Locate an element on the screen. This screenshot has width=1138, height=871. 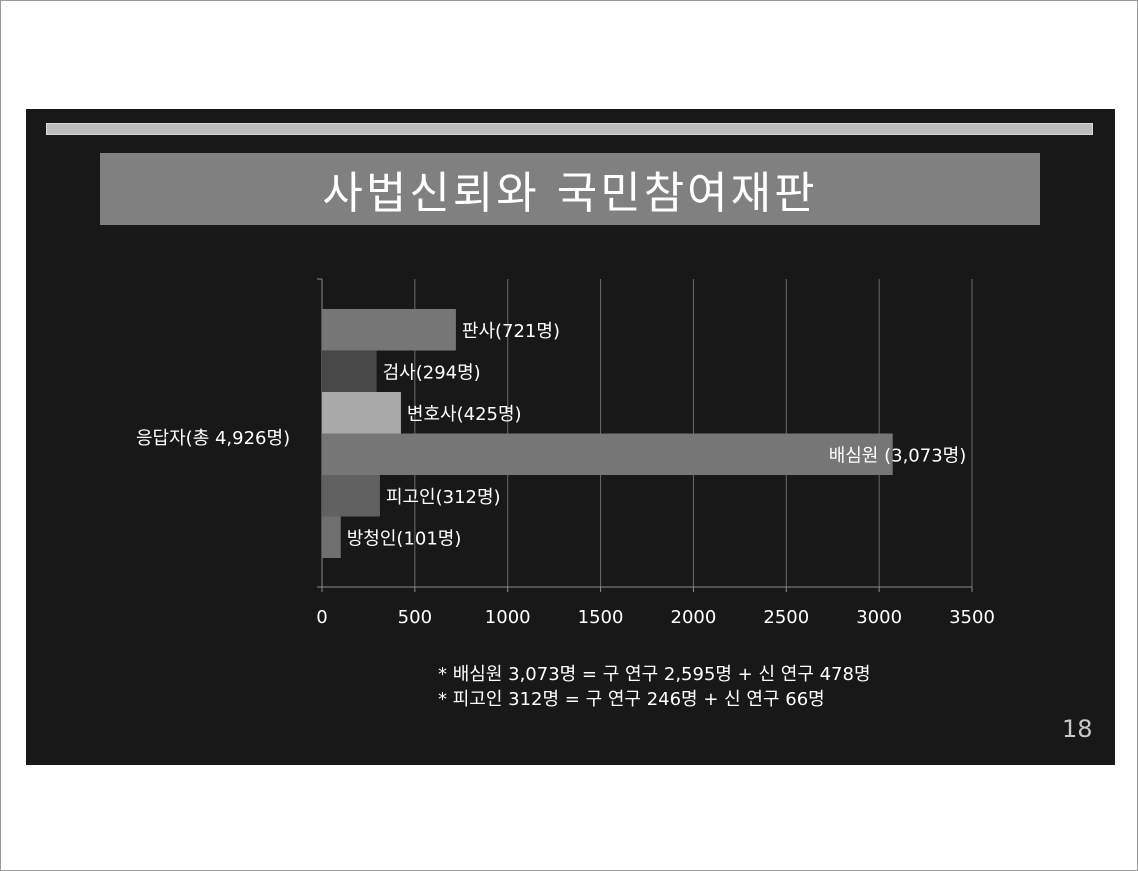
y-group-label: 응답자(총 4,926명) is located at coordinates (213, 438).